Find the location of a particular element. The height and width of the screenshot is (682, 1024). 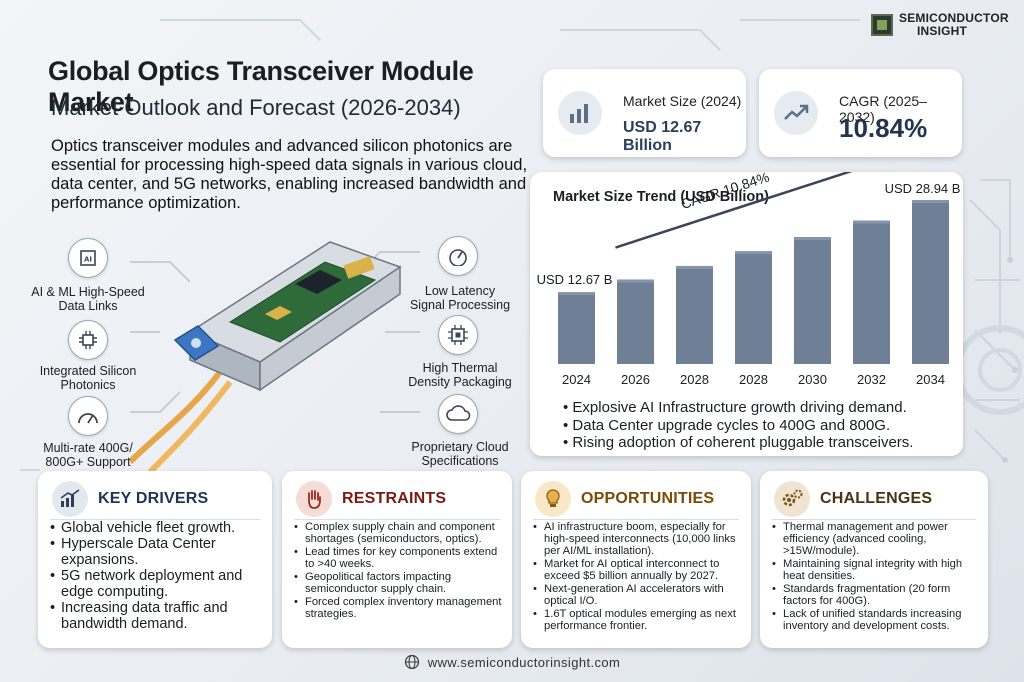

market-size-card: Market Size (2024) USD 12.67 Billion is located at coordinates (644, 113).